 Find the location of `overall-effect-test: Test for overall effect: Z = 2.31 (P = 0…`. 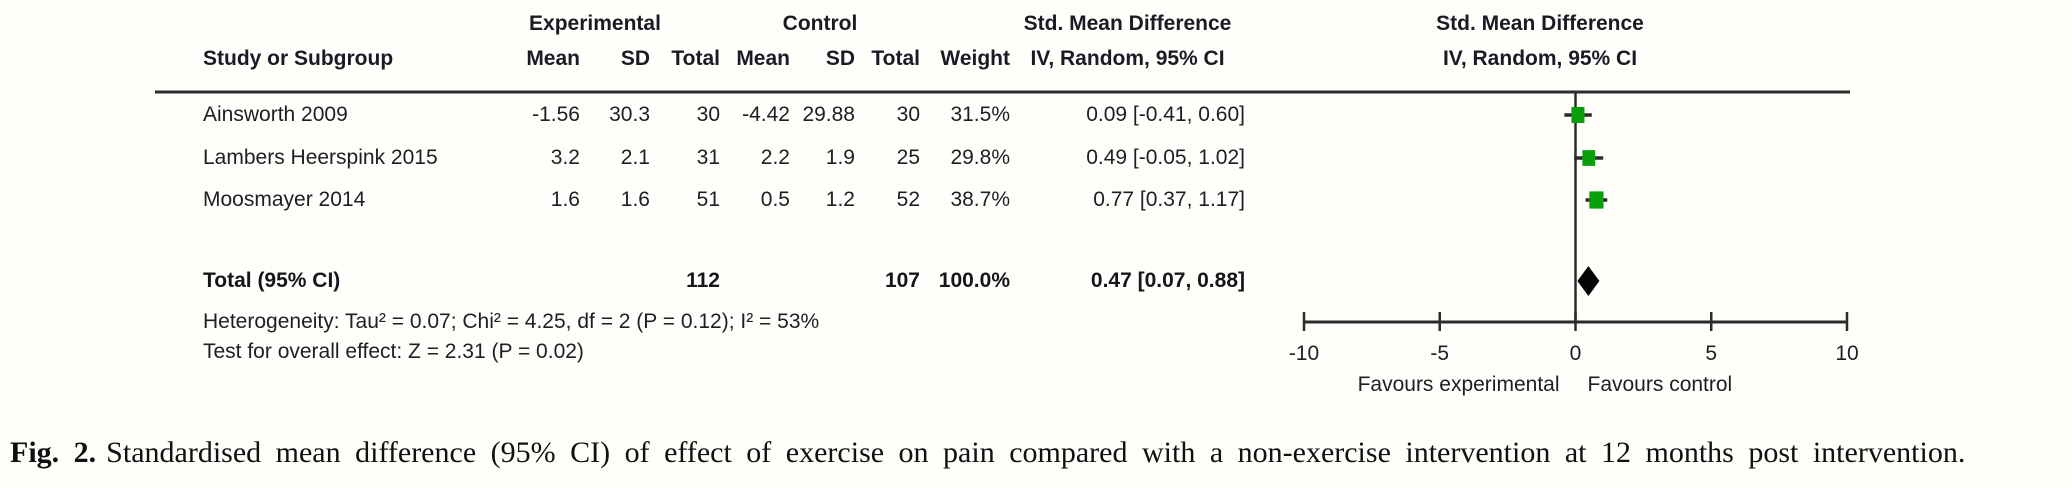

overall-effect-test: Test for overall effect: Z = 2.31 (P = 0… is located at coordinates (393, 351).